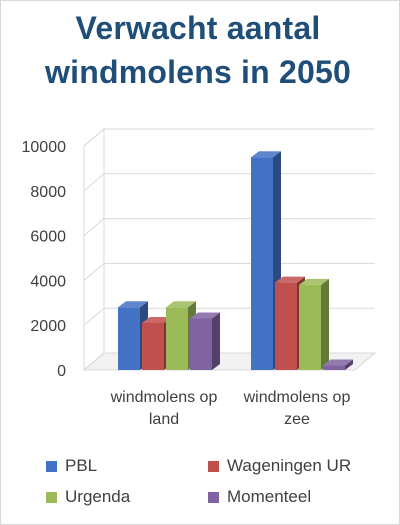  I want to click on legend-label-wageningen: Wageningen UR, so click(289, 465).